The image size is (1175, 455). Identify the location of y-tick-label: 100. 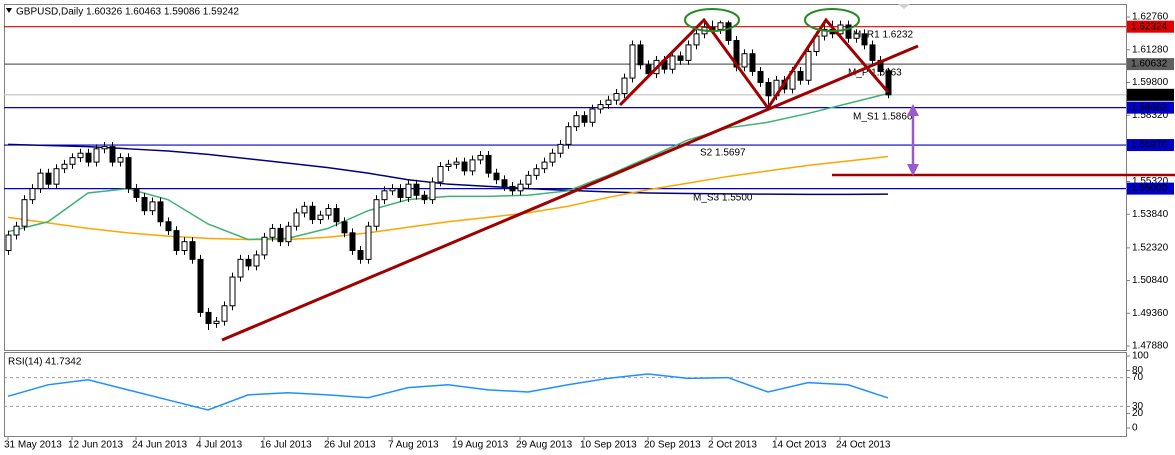
(1140, 356).